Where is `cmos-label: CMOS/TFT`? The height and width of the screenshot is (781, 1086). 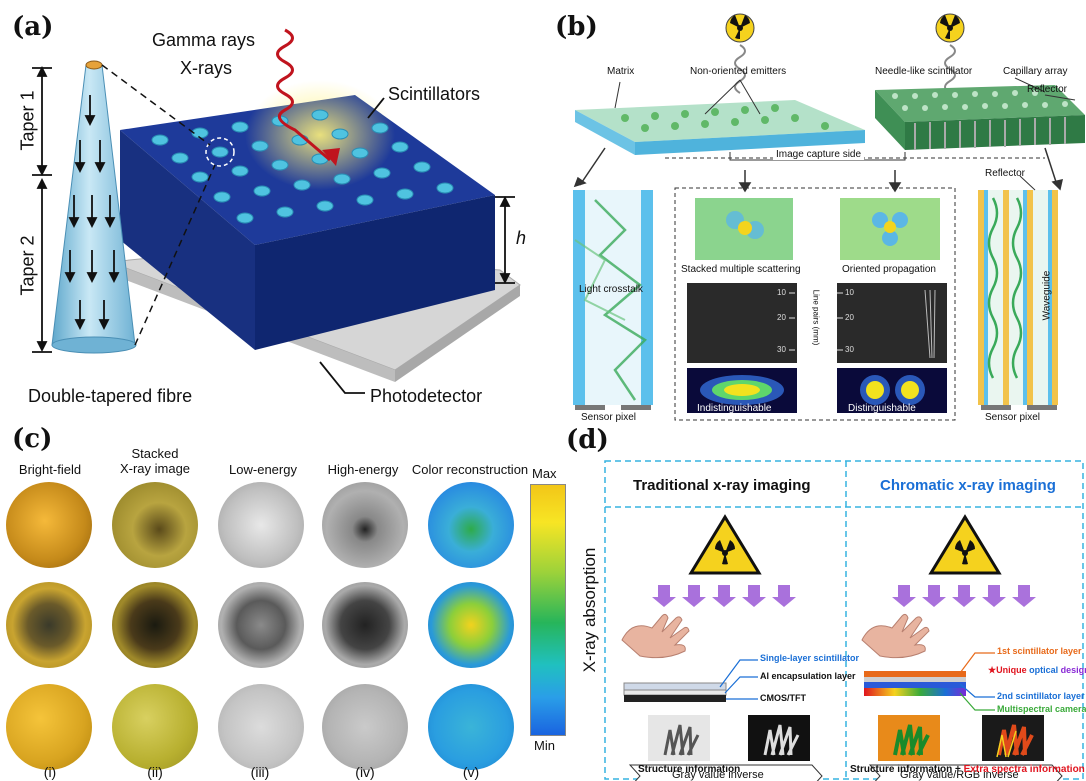
cmos-label: CMOS/TFT is located at coordinates (783, 698).